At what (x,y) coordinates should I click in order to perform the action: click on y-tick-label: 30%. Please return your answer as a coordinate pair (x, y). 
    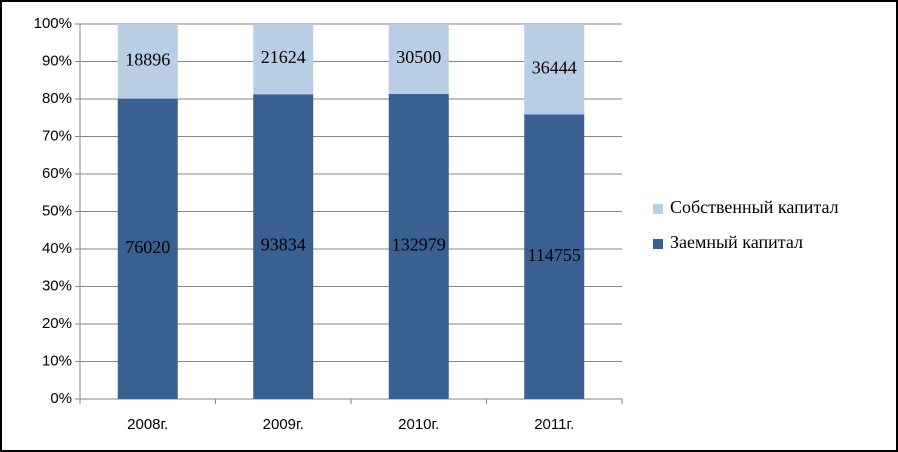
    Looking at the image, I should click on (57, 285).